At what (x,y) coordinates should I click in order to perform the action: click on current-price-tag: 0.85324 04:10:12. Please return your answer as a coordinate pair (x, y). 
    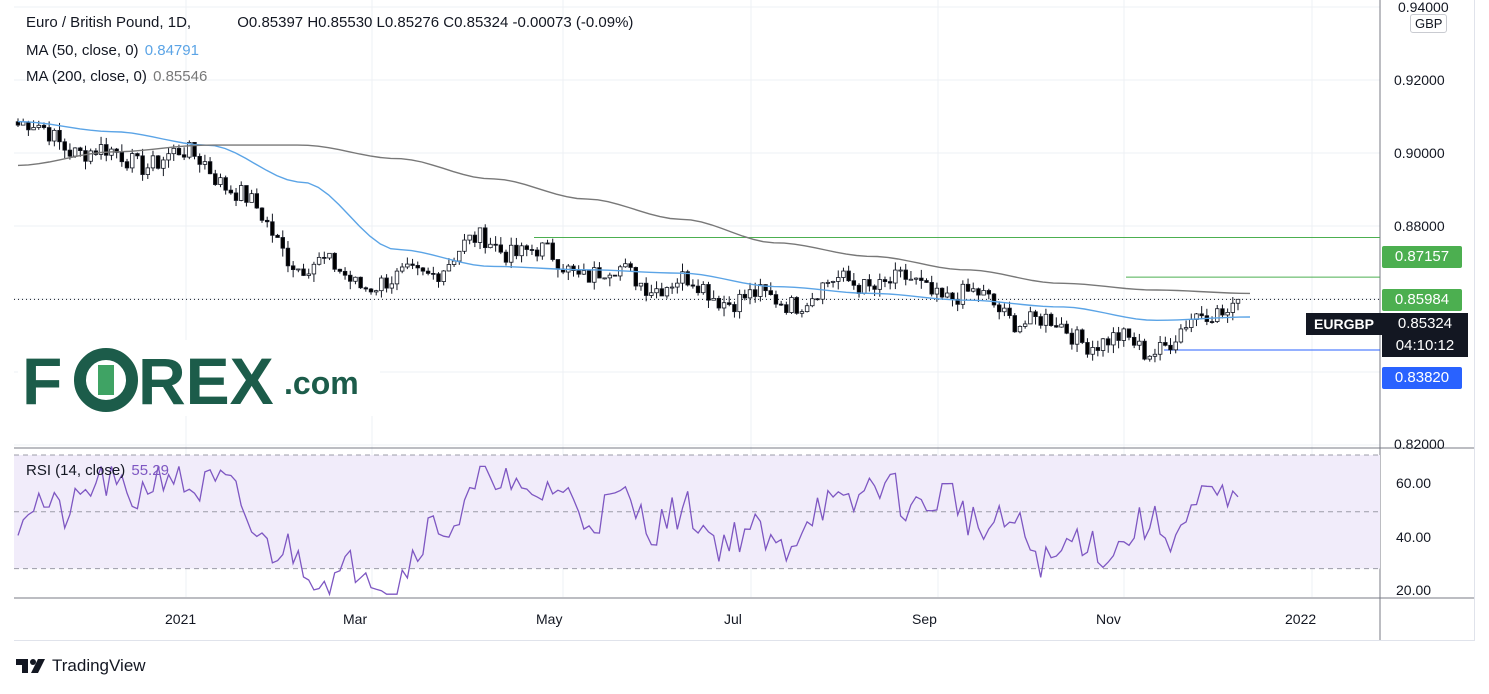
    Looking at the image, I should click on (1425, 335).